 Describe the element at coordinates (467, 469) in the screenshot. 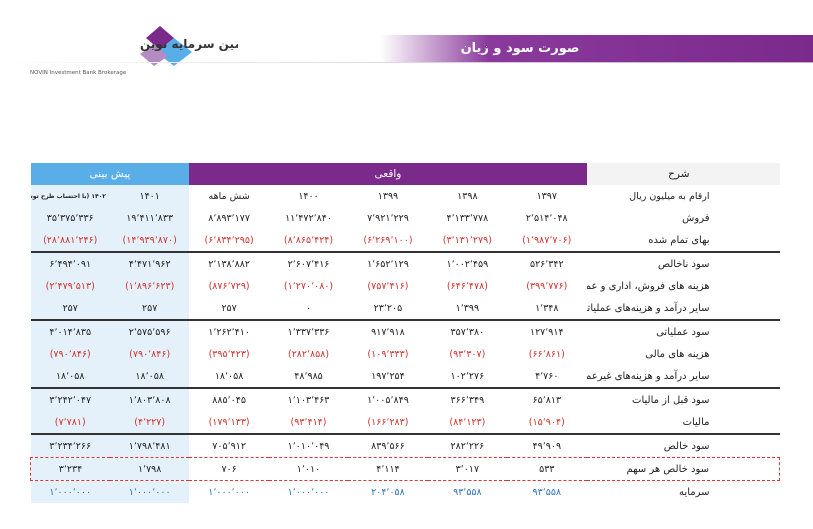

I see `cell-value: ۳٬۰۱۷` at that location.